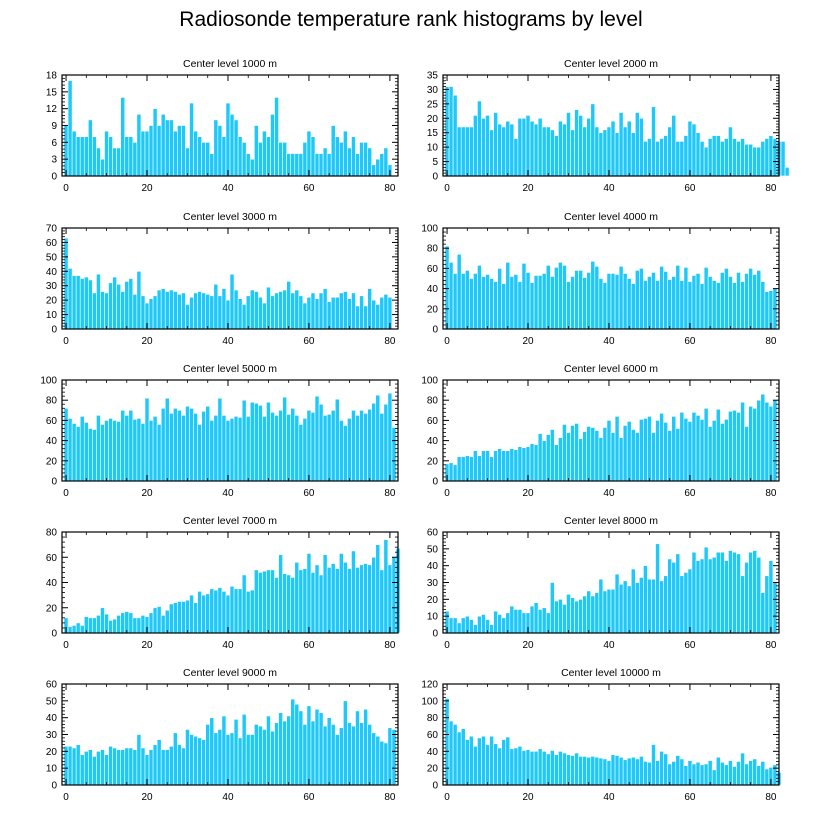  I want to click on y-tick-label: 50, so click(52, 701).